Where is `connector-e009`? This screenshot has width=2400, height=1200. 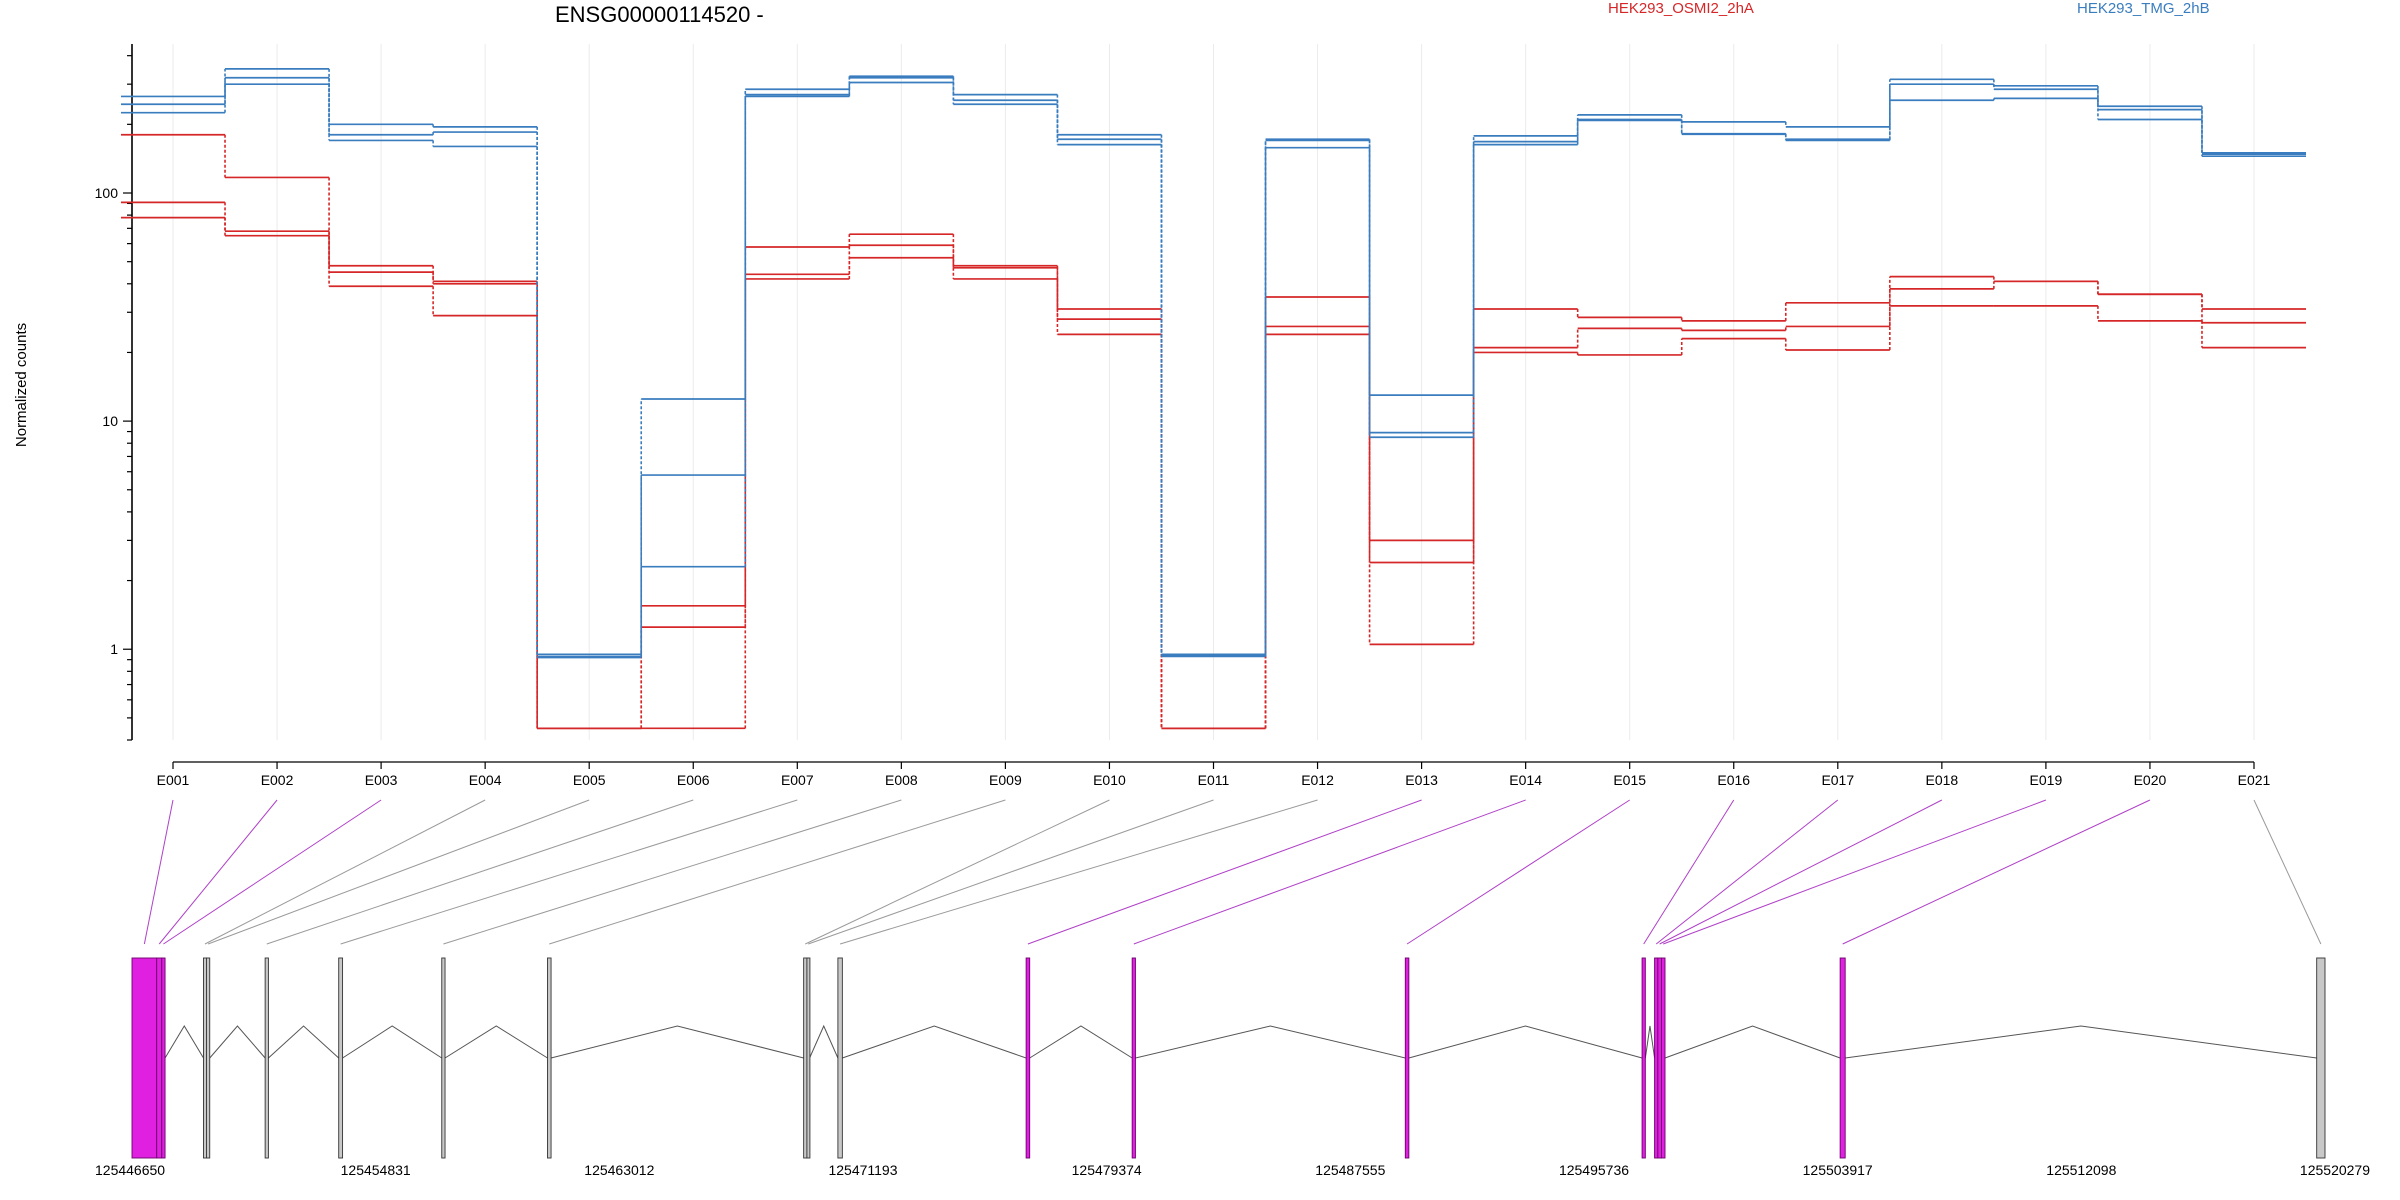
connector-e009 is located at coordinates (777, 872).